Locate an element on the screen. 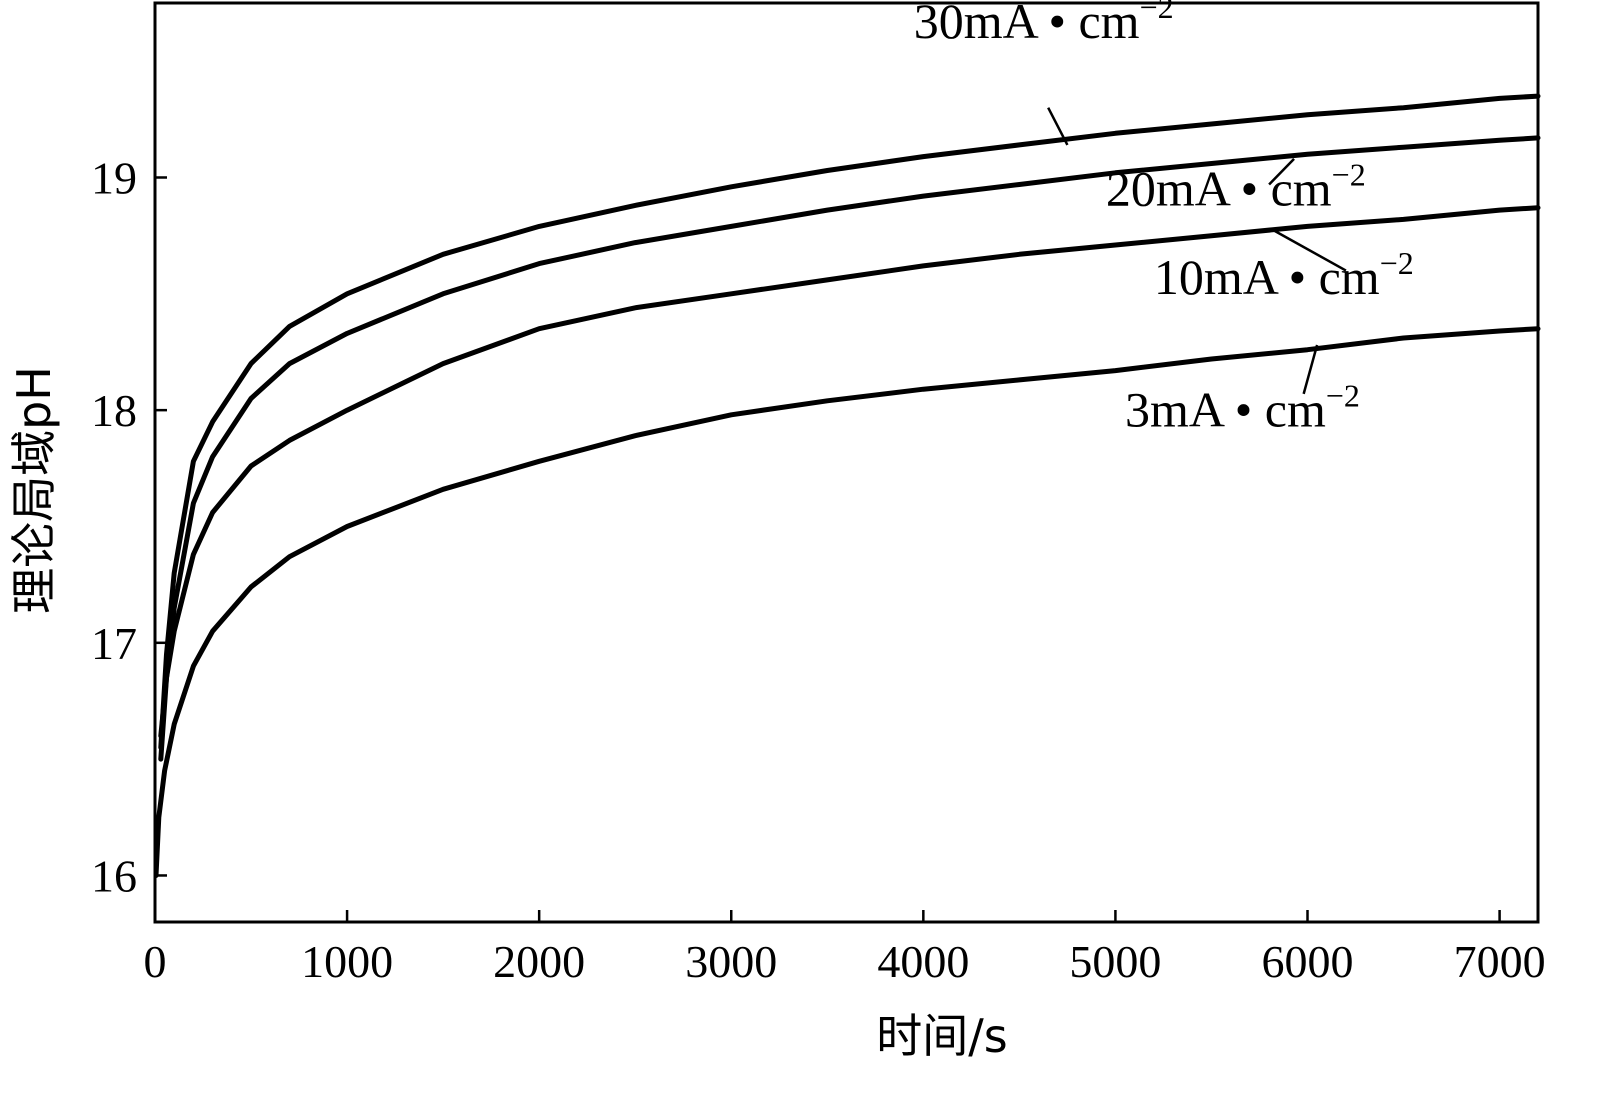 This screenshot has width=1601, height=1093. series-label: 10mA • cm−2 is located at coordinates (1284, 275).